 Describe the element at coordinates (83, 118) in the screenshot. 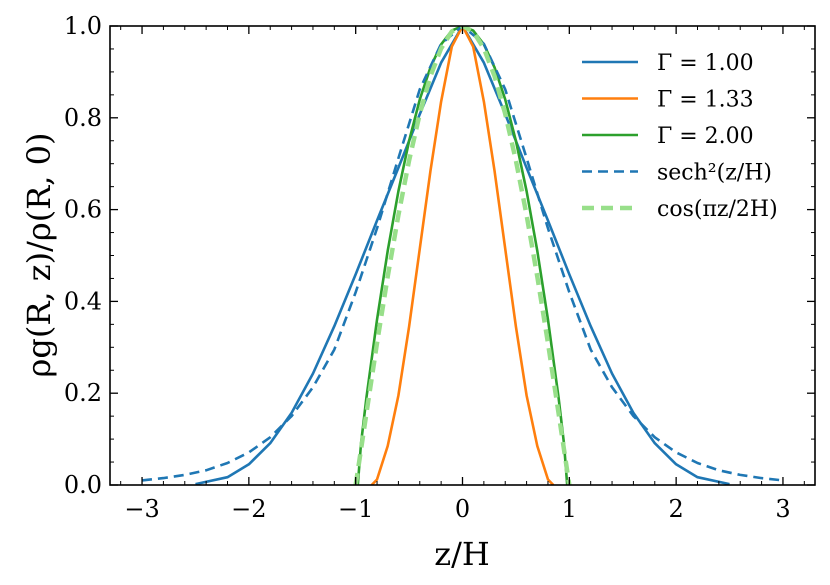

I see `y-tick-label: 0.8` at that location.